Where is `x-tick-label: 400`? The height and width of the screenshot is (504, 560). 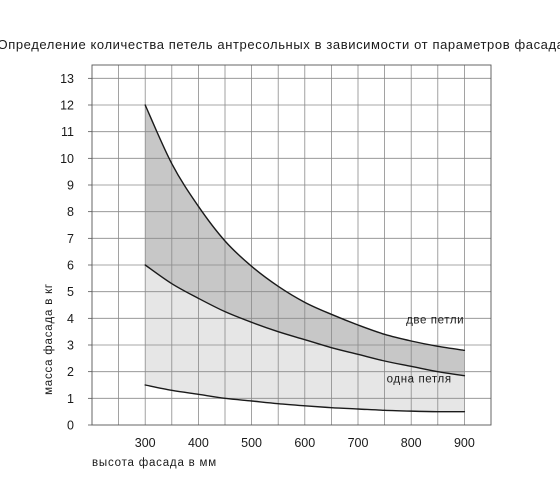 x-tick-label: 400 is located at coordinates (198, 443).